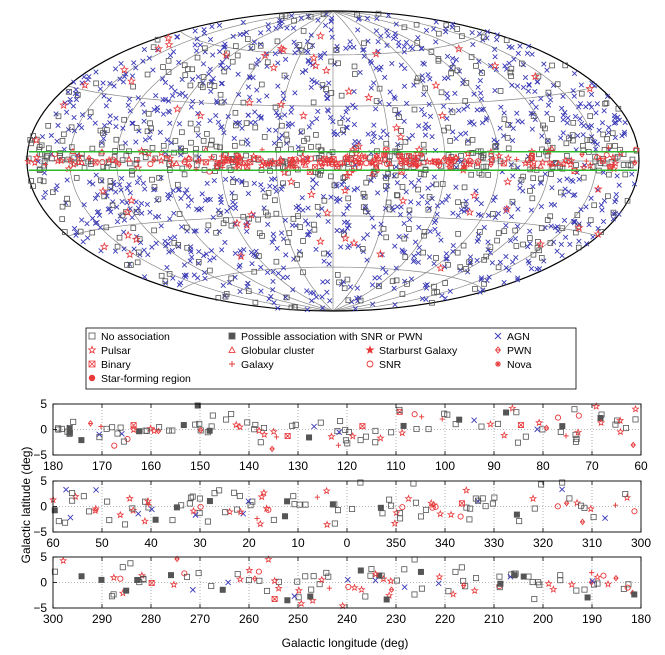  I want to click on snr-point, so click(402, 507).